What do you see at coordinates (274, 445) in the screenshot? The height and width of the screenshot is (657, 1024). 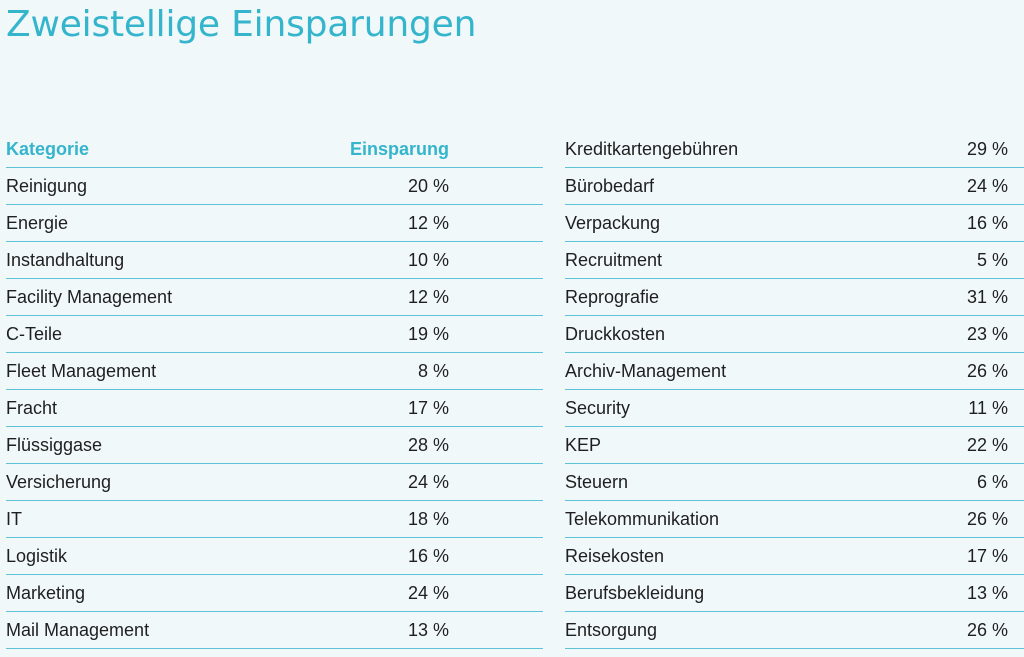 I see `table-row: Flüssiggase 28 %` at bounding box center [274, 445].